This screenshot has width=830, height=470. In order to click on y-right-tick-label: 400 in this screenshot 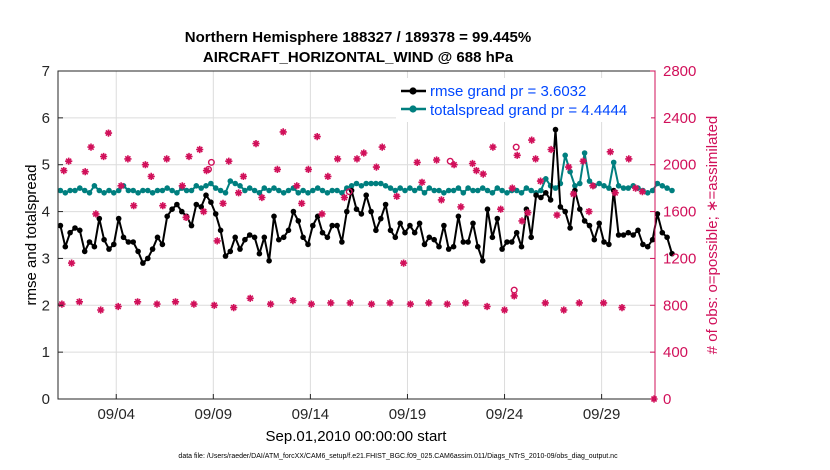, I will do `click(675, 352)`.